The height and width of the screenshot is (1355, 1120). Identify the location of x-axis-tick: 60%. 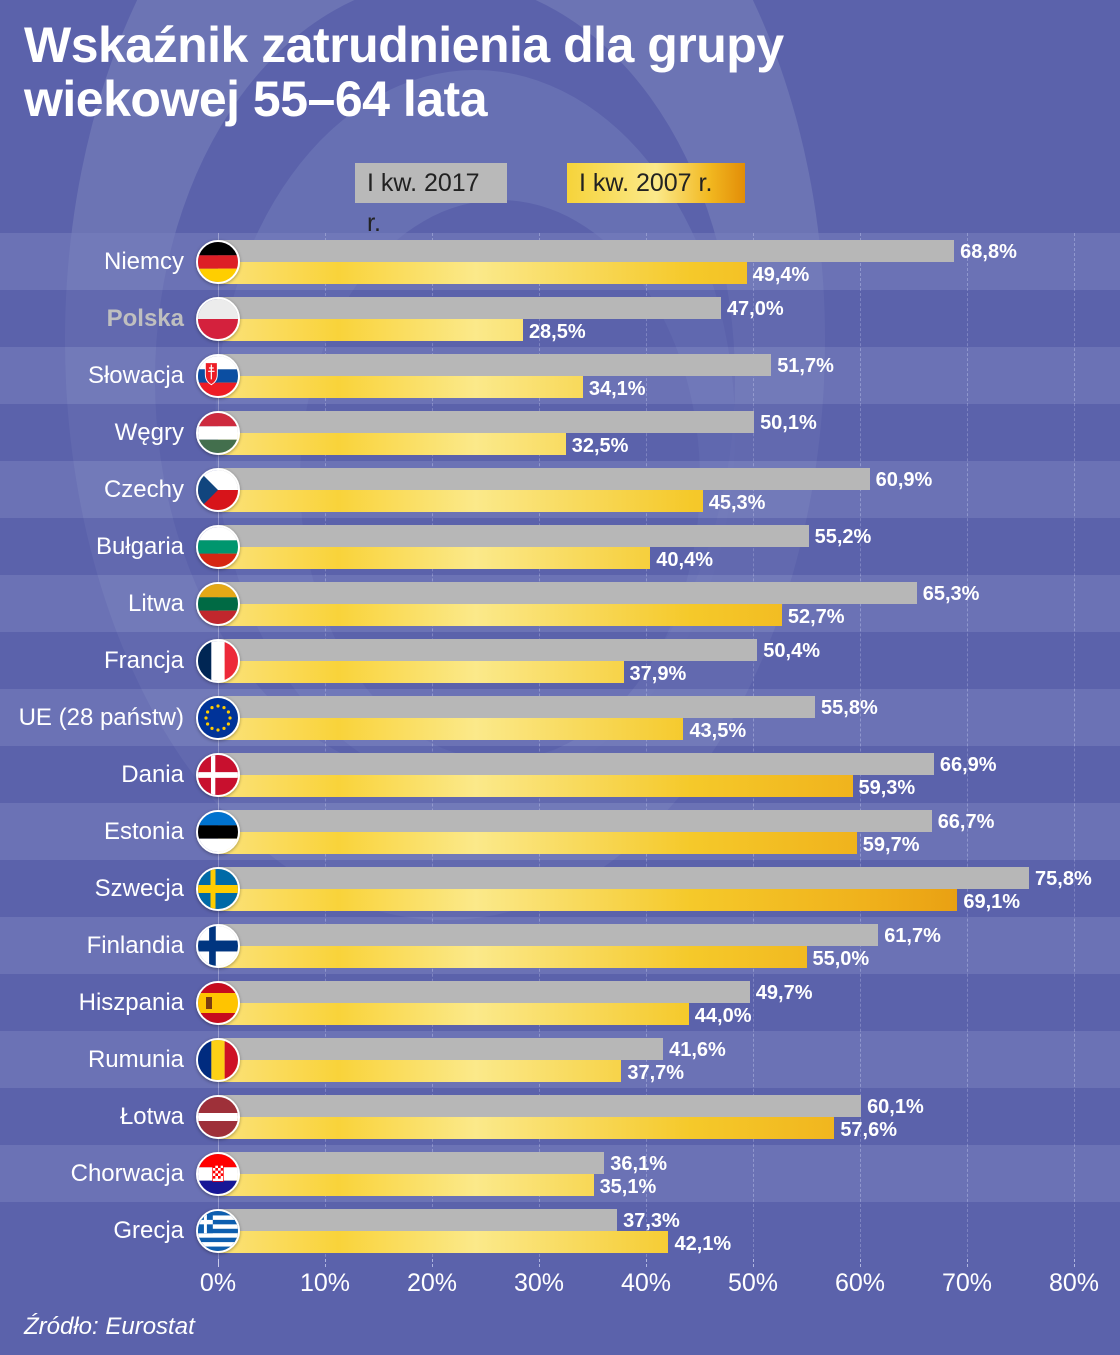
(860, 1283).